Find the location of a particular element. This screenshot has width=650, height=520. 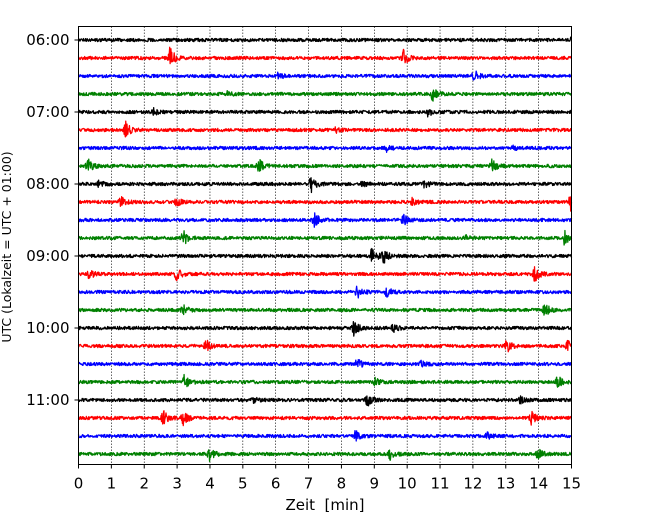

y-tick-label: 10:00 is located at coordinates (47, 328).